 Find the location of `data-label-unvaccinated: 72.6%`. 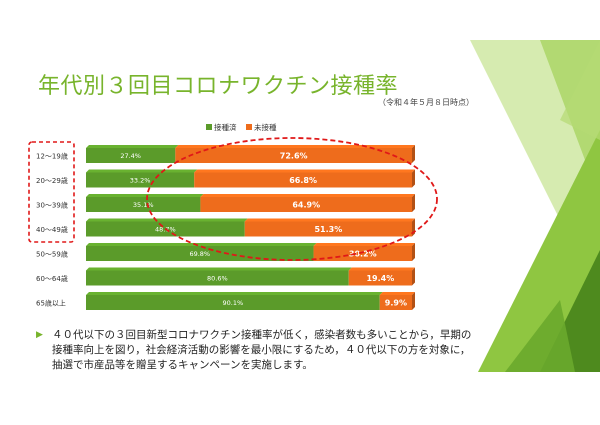

data-label-unvaccinated: 72.6% is located at coordinates (294, 156).